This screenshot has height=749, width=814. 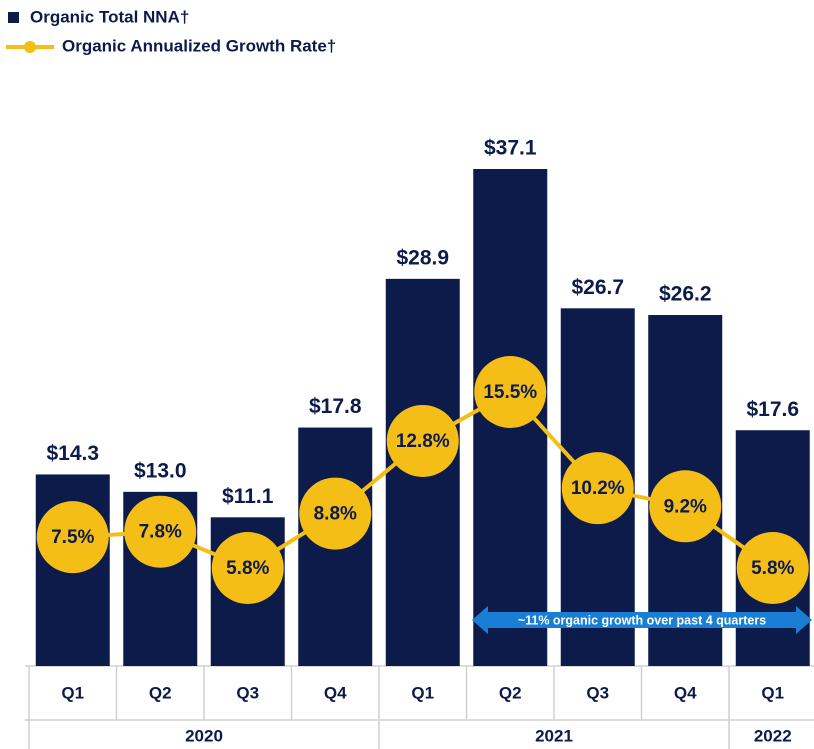 What do you see at coordinates (773, 735) in the screenshot?
I see `year-label: 2022` at bounding box center [773, 735].